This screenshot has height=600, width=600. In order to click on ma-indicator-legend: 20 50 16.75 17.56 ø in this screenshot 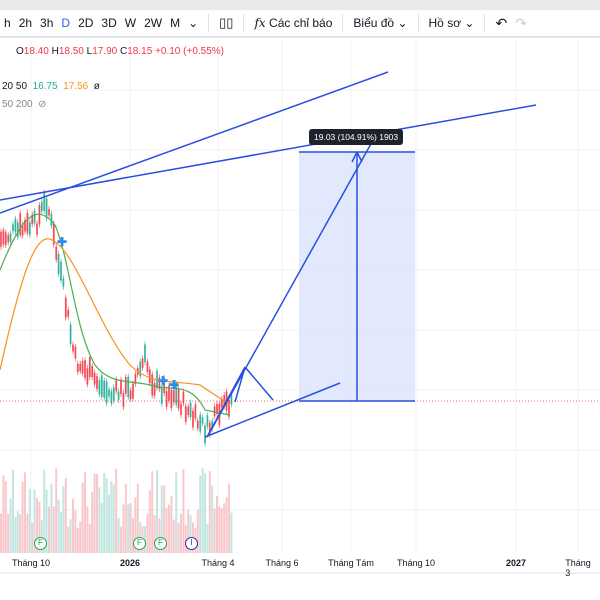, I will do `click(51, 86)`.